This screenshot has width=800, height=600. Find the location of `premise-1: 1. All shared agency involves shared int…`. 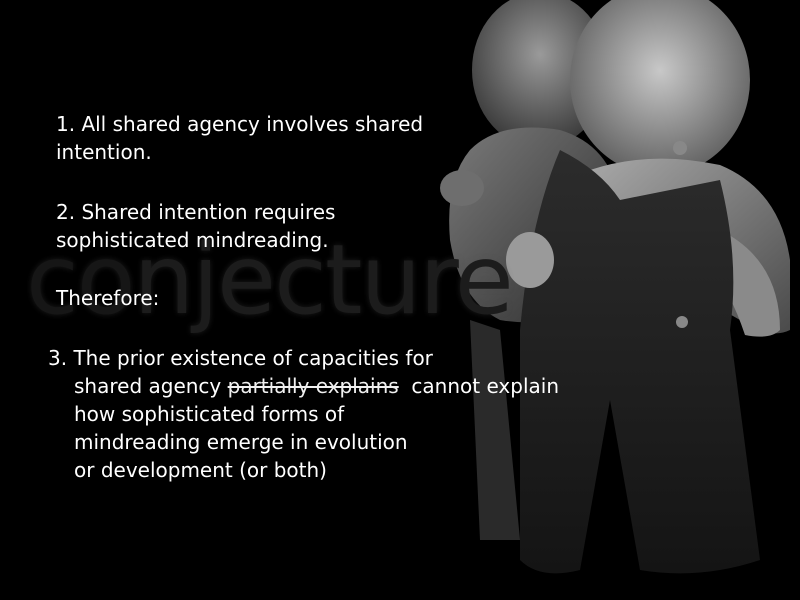

premise-1: 1. All shared agency involves shared int… is located at coordinates (239, 138).